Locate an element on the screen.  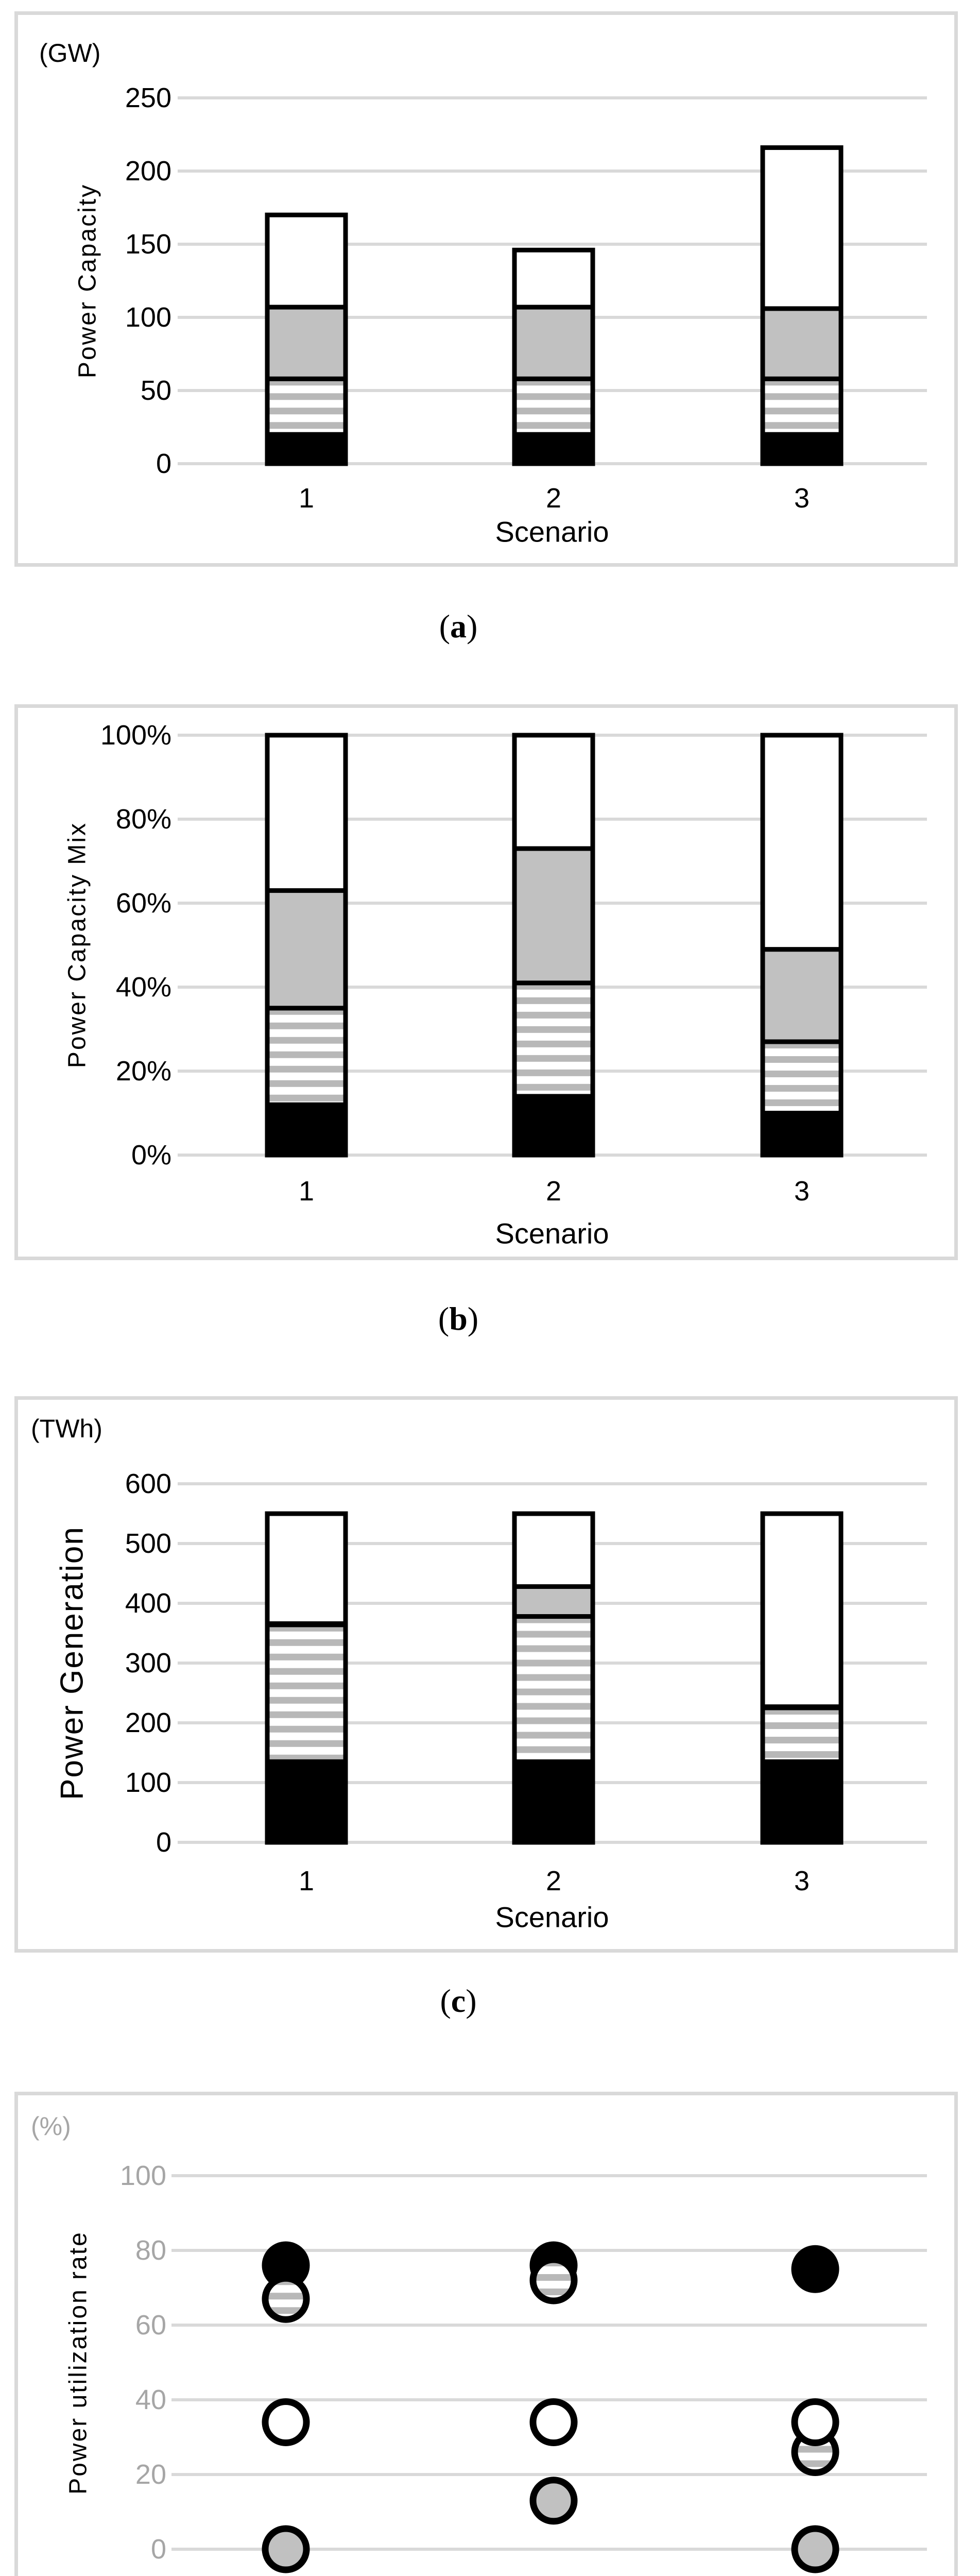
caption-a-paren-open: ( is located at coordinates (444, 626).